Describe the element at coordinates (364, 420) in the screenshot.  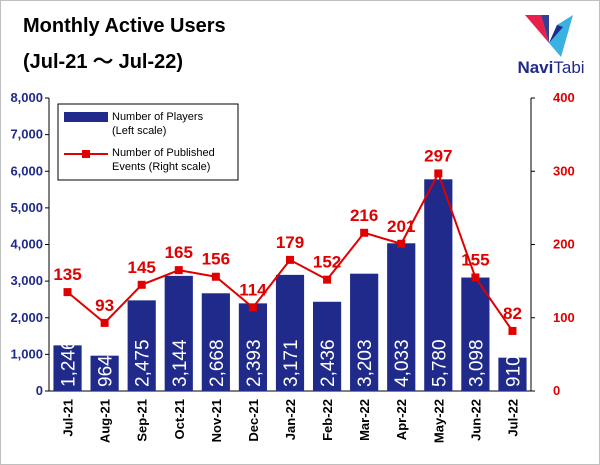
I see `x-axis-category-label: Mar-22` at that location.